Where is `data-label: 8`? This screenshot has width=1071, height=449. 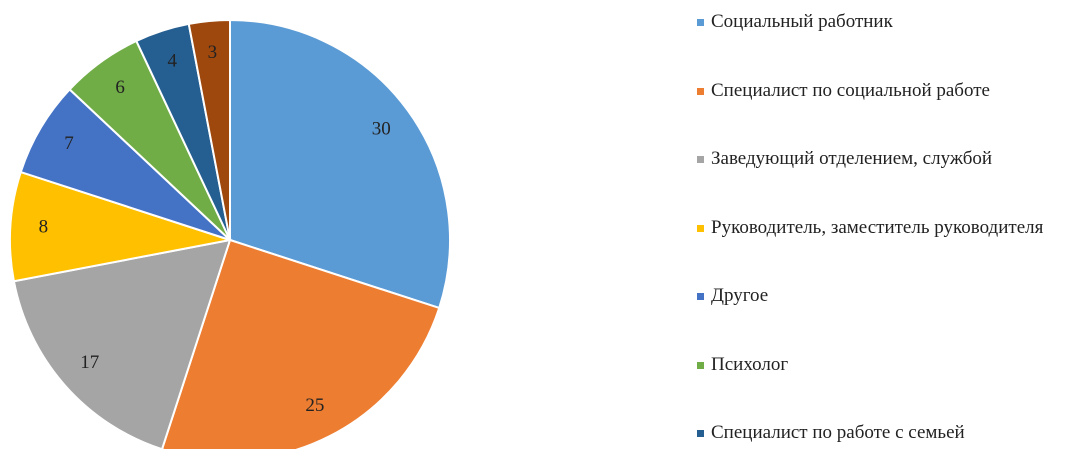 data-label: 8 is located at coordinates (44, 227).